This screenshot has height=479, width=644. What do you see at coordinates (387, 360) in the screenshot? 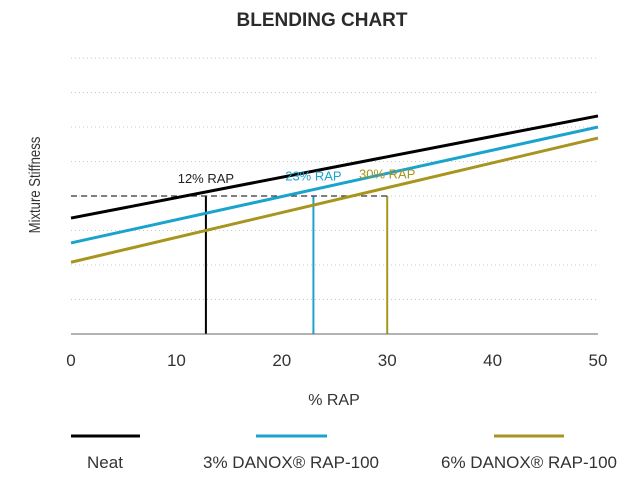
I see `x-tick-label: 30` at bounding box center [387, 360].